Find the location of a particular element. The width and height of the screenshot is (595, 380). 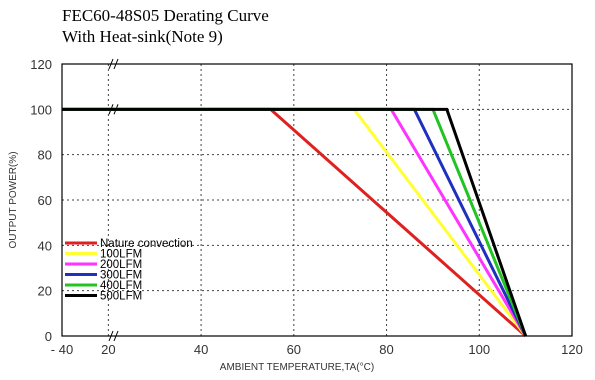

x-tick-label: 120 is located at coordinates (572, 349).